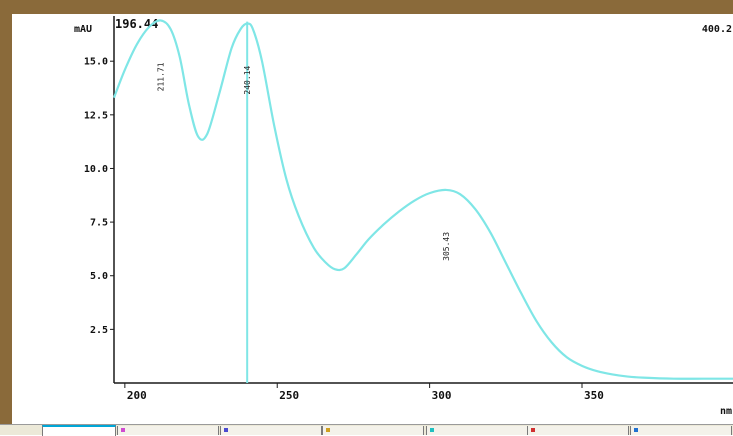 This screenshot has width=733, height=436. I want to click on peak-label: 305.43, so click(446, 246).